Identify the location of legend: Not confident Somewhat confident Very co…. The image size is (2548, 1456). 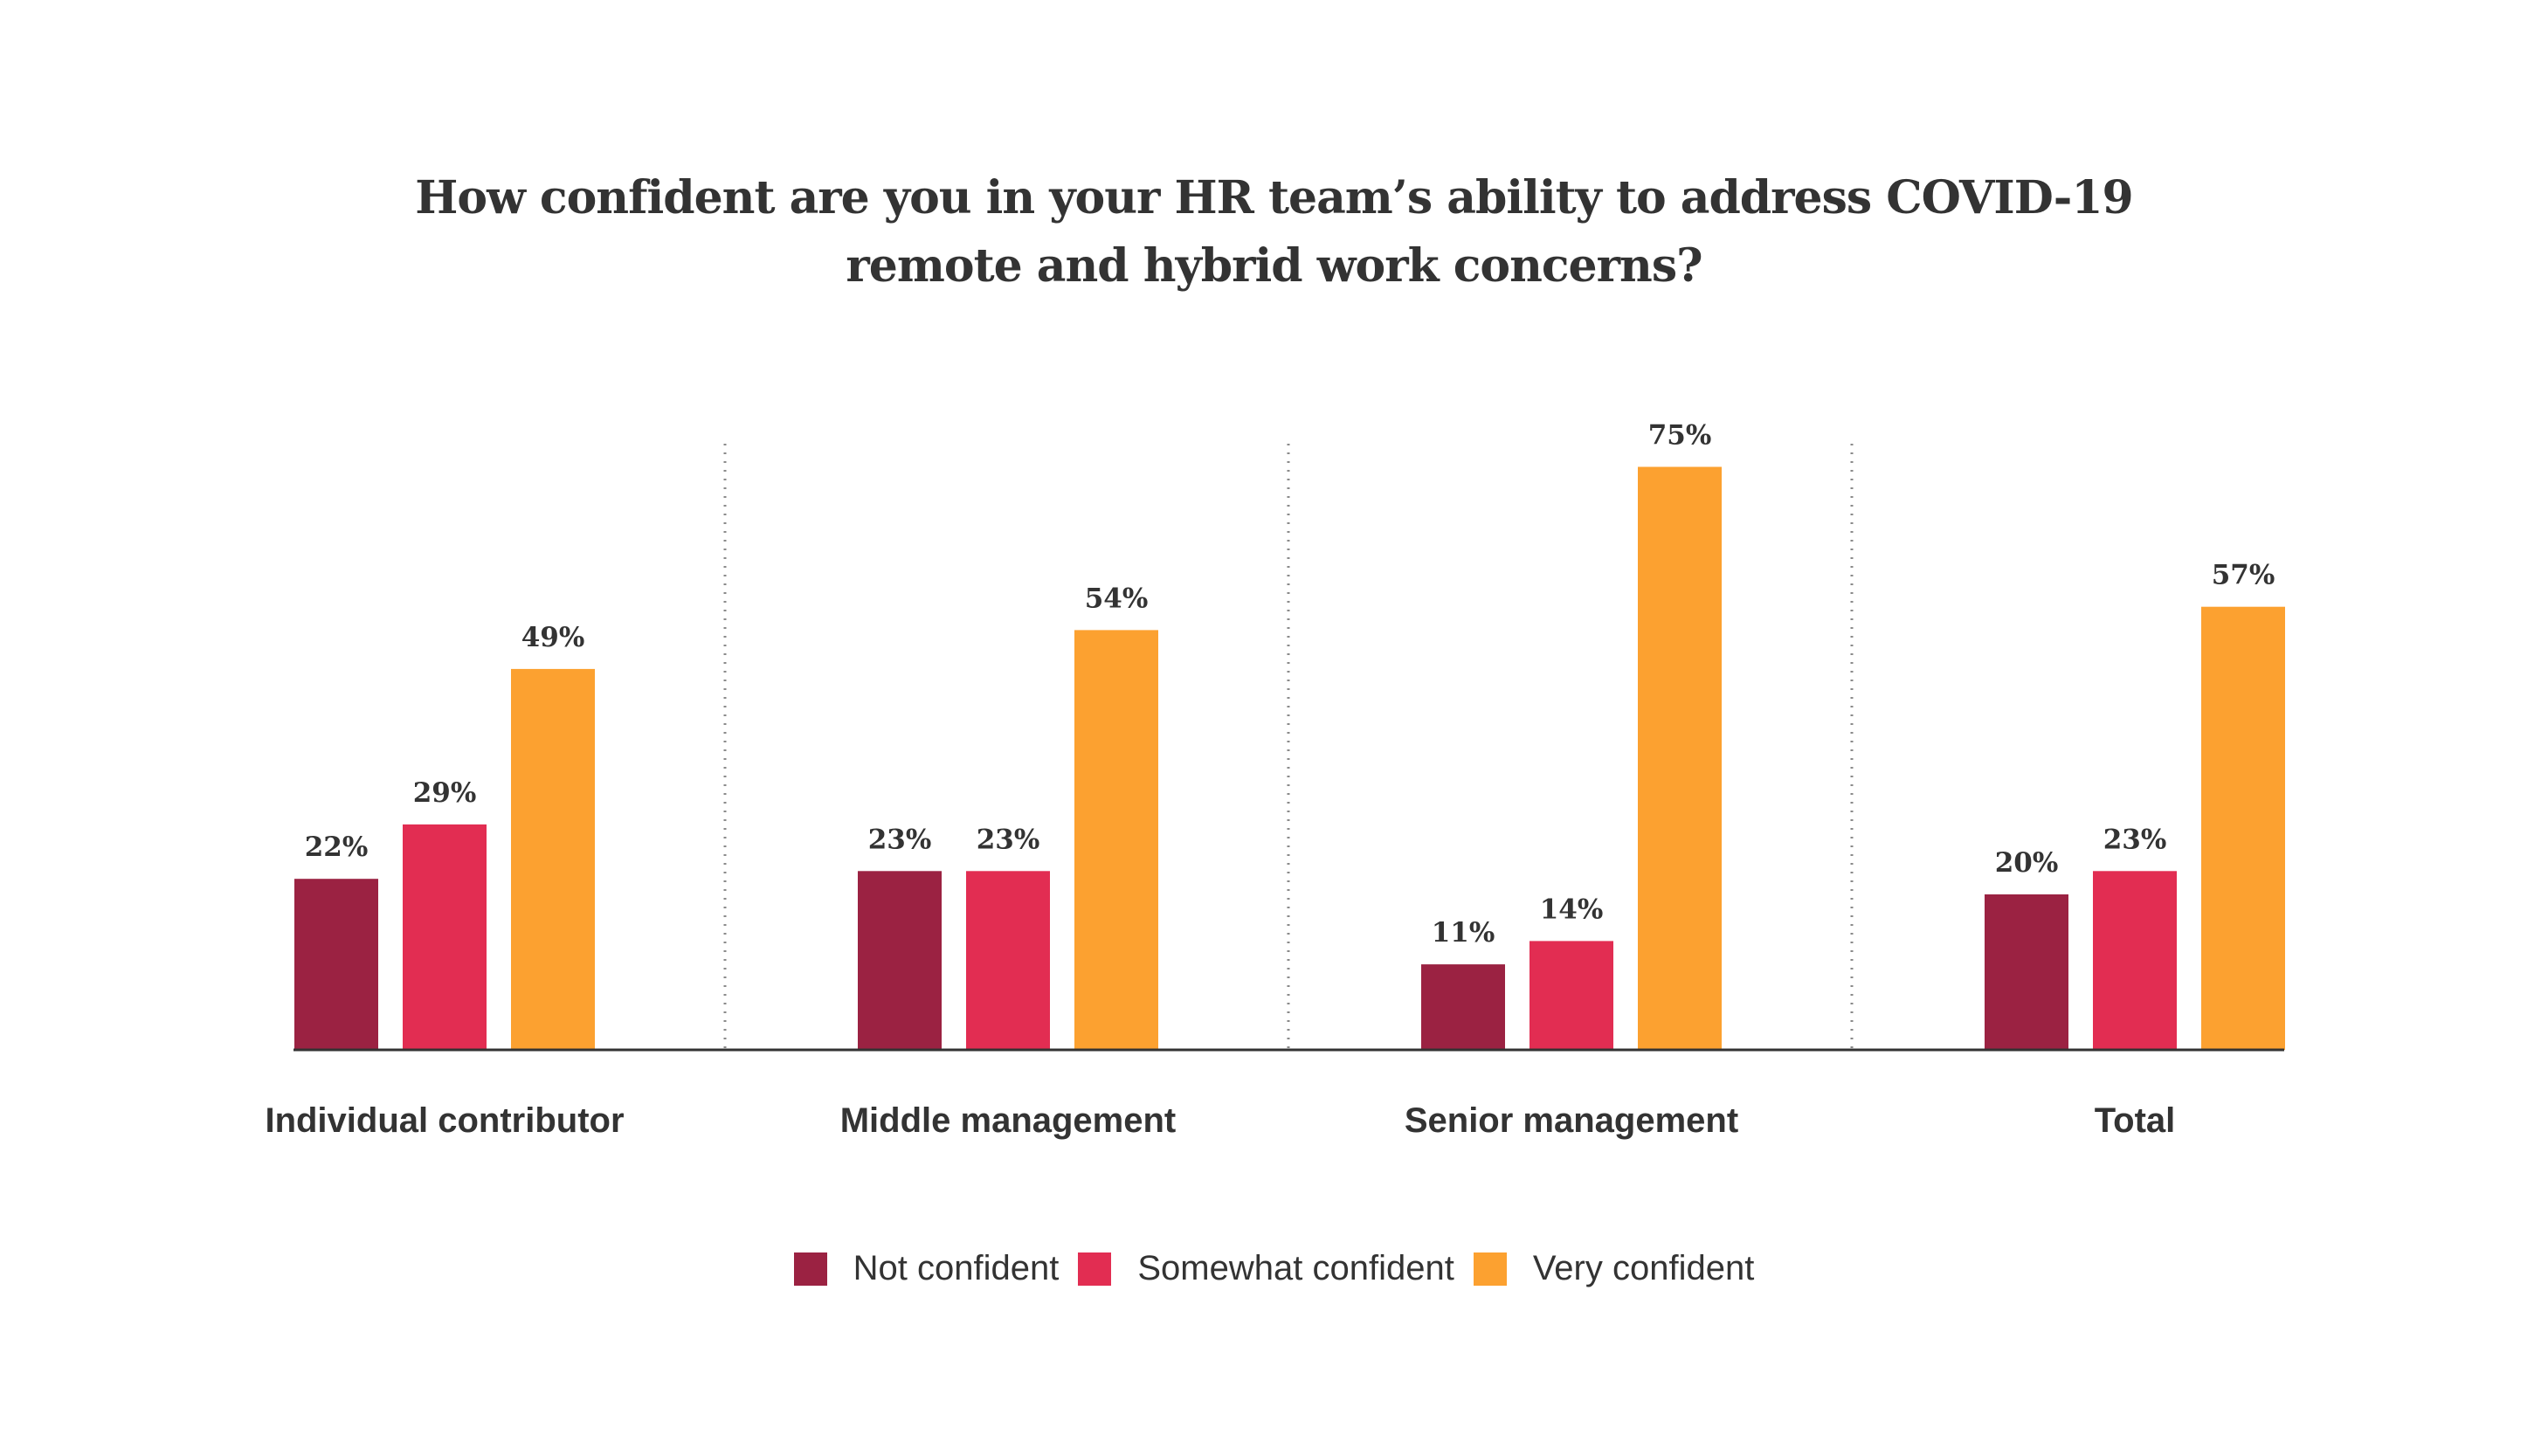
(1274, 1268).